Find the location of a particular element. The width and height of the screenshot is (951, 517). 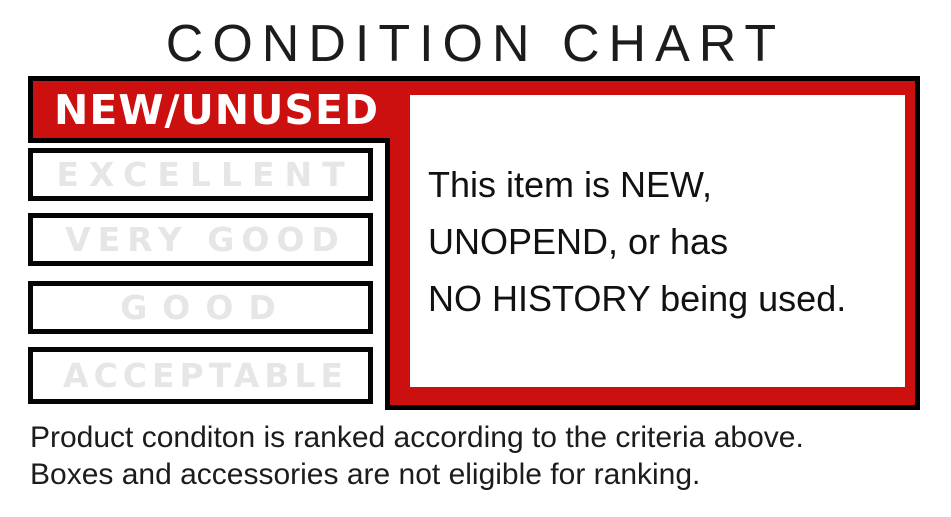

condition-box-excellent: EXCELLENT is located at coordinates (200, 174).